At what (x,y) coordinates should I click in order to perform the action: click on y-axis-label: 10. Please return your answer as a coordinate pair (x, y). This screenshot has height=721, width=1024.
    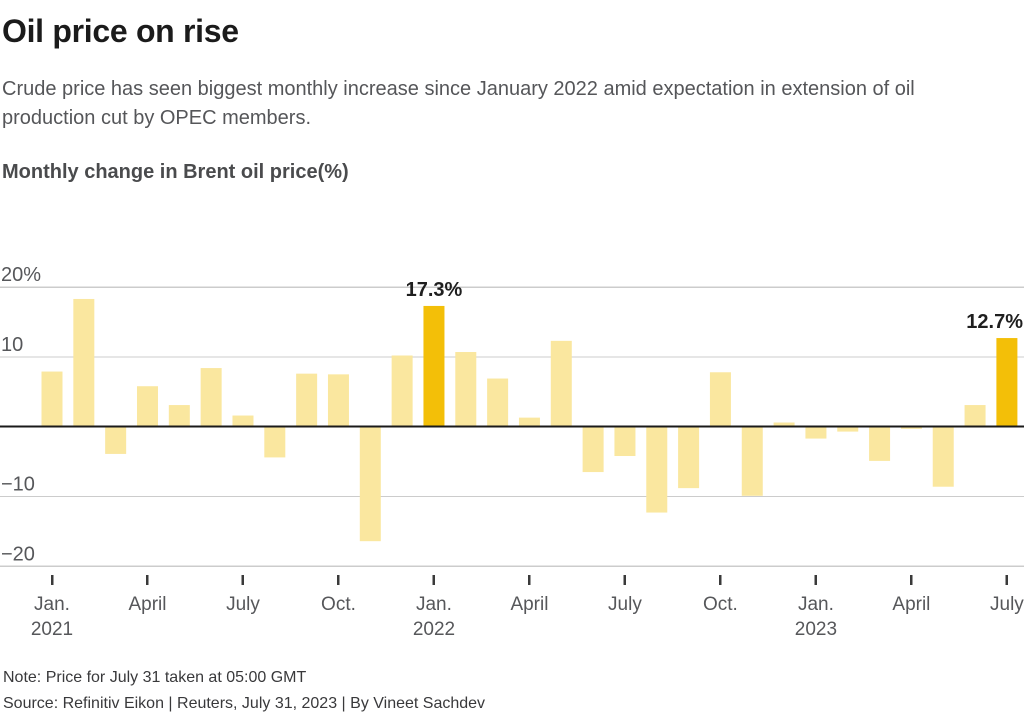
    Looking at the image, I should click on (12, 345).